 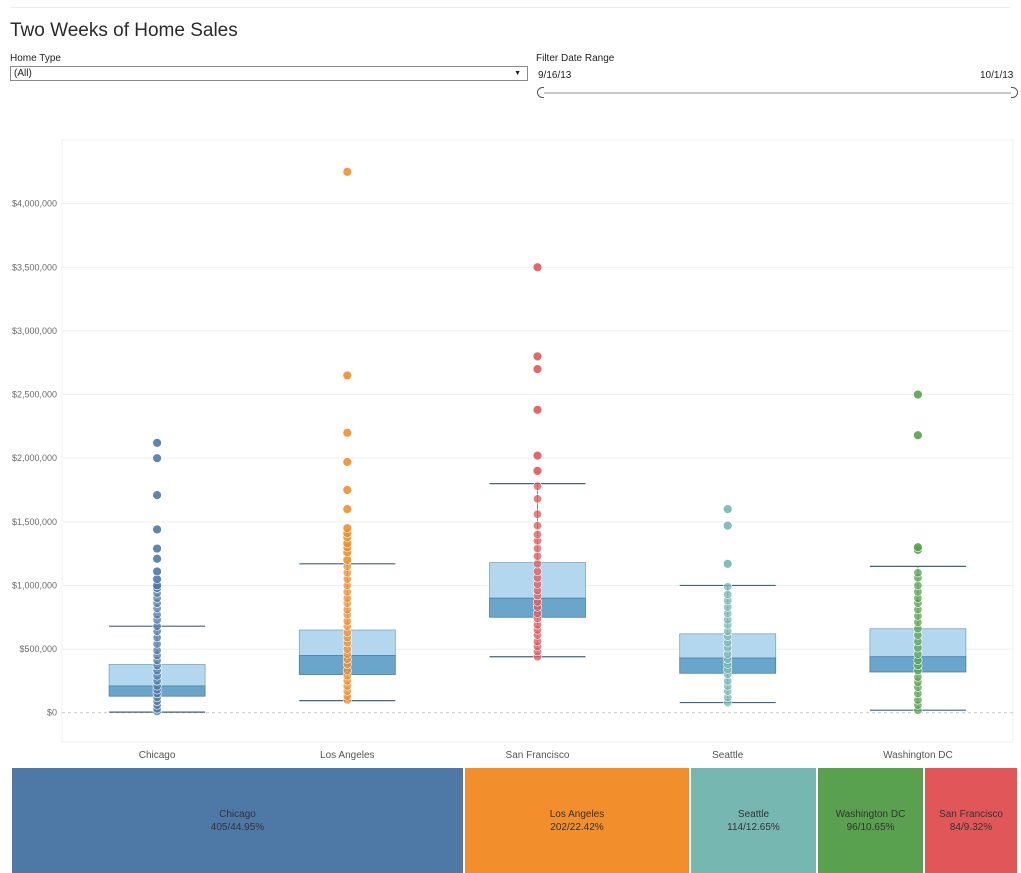 What do you see at coordinates (728, 755) in the screenshot?
I see `x-category-label: Seattle` at bounding box center [728, 755].